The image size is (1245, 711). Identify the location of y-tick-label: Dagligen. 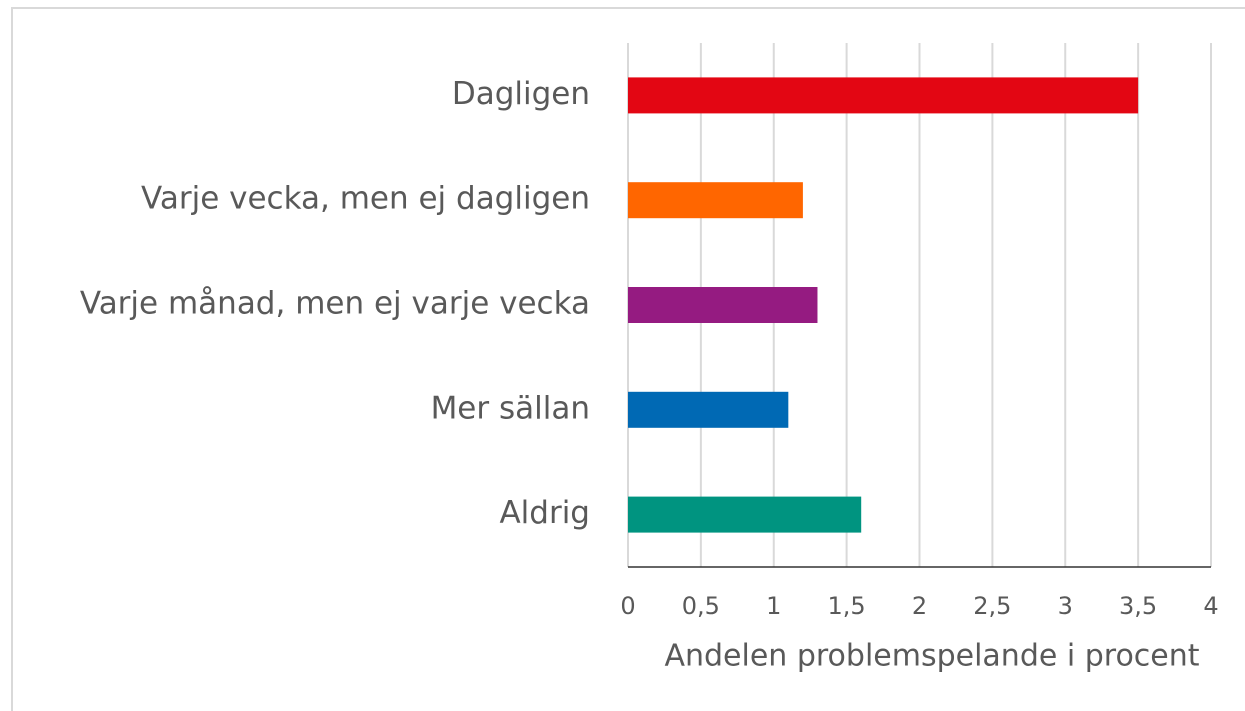
(521, 94).